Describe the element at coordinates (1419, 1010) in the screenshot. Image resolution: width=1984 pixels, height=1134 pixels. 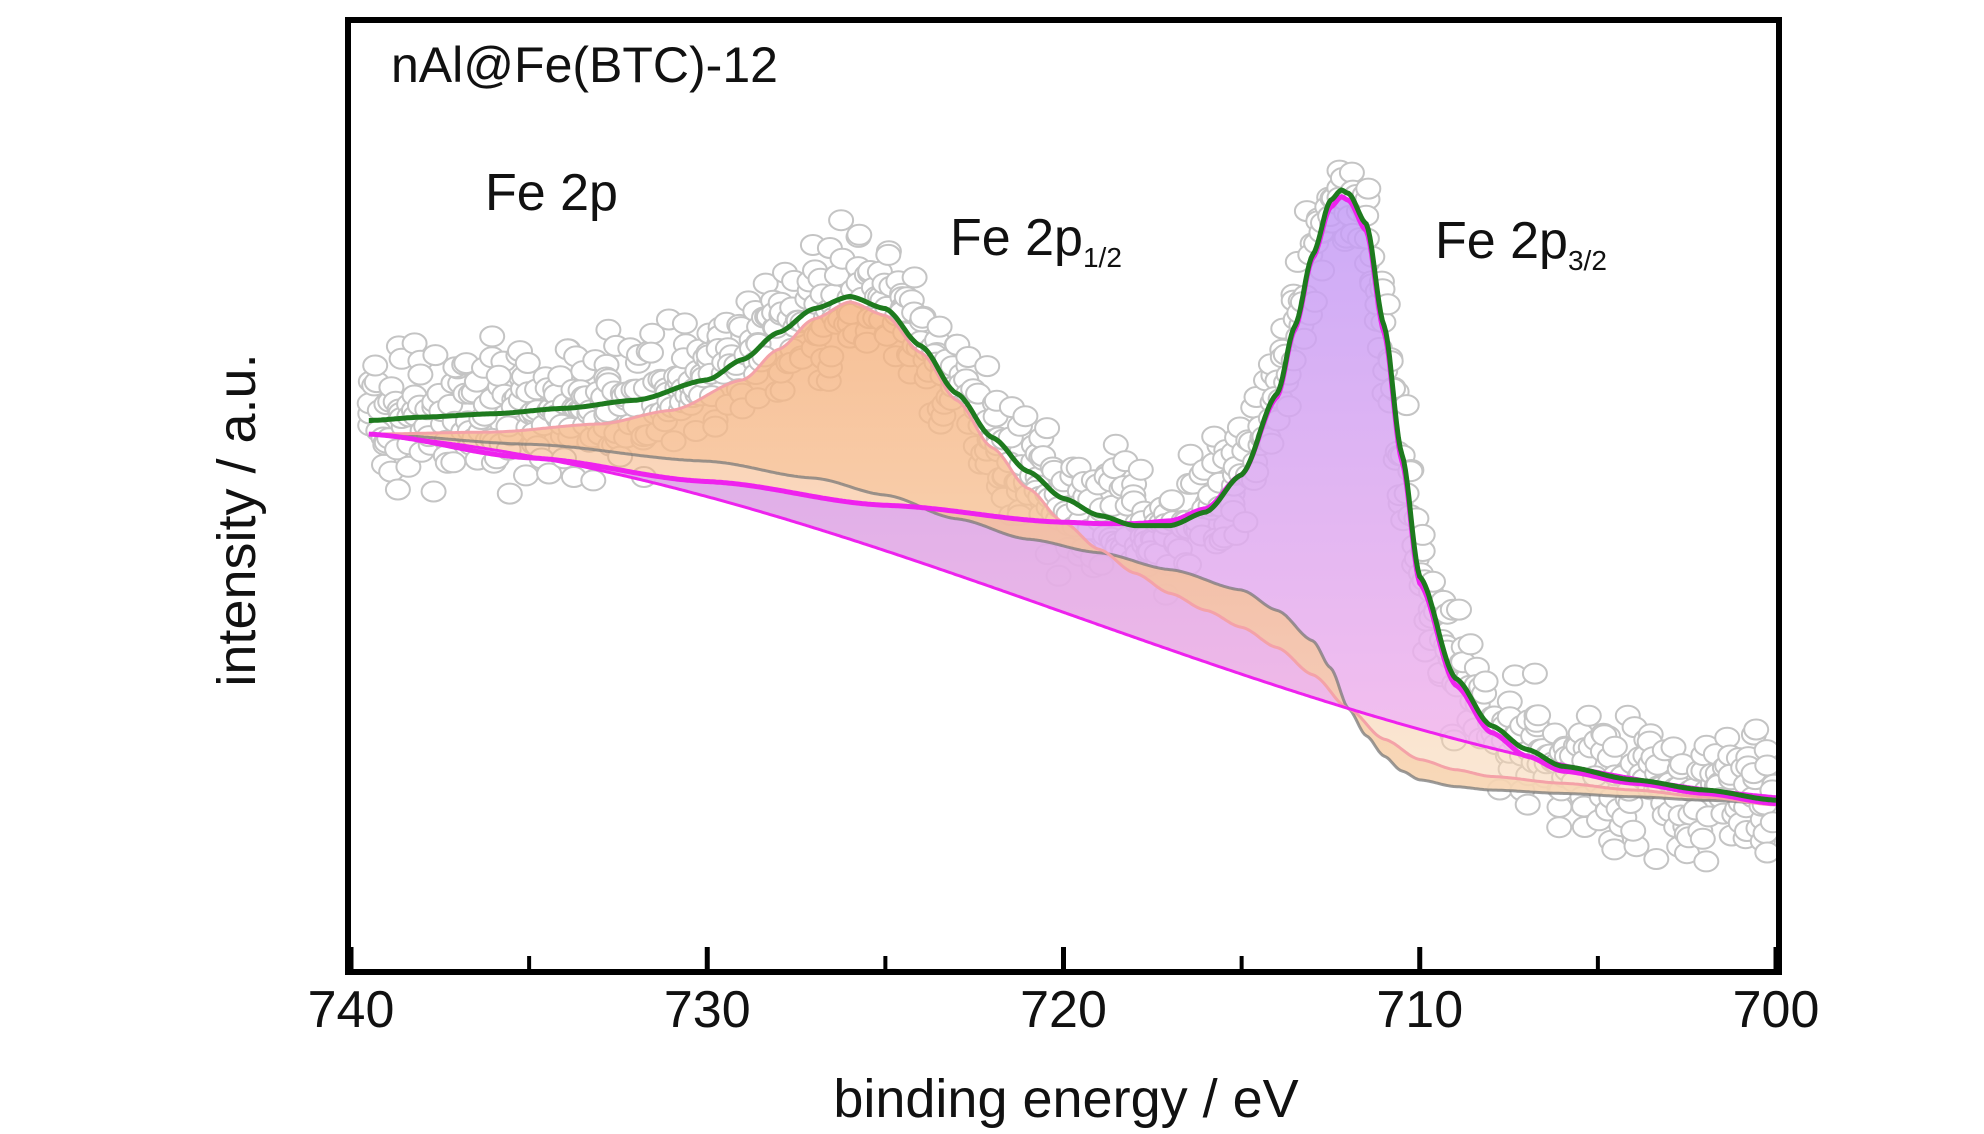
I see `x-tick-label: 710` at that location.